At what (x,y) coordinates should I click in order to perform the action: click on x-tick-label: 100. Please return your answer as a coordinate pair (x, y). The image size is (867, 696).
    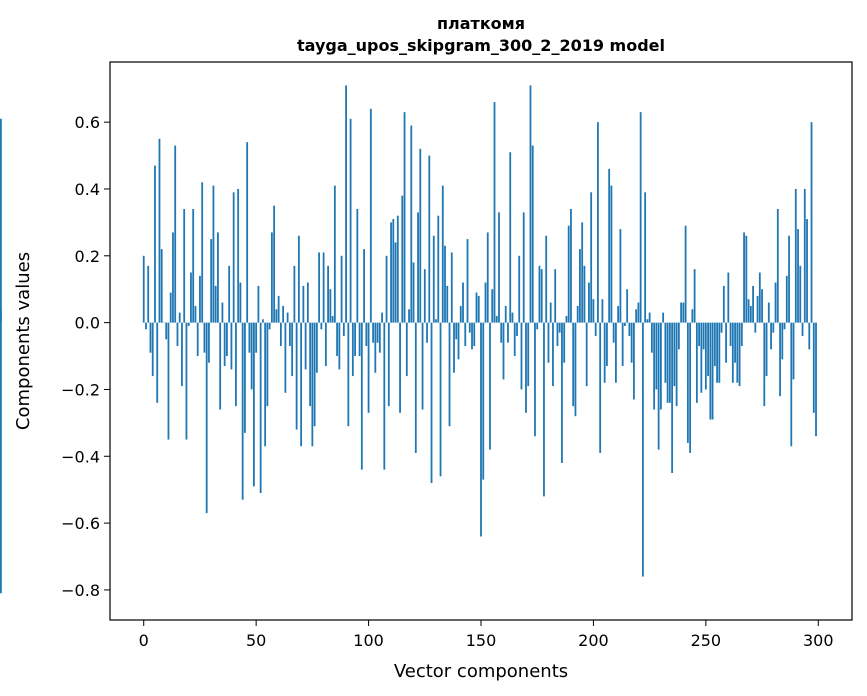
    Looking at the image, I should click on (368, 640).